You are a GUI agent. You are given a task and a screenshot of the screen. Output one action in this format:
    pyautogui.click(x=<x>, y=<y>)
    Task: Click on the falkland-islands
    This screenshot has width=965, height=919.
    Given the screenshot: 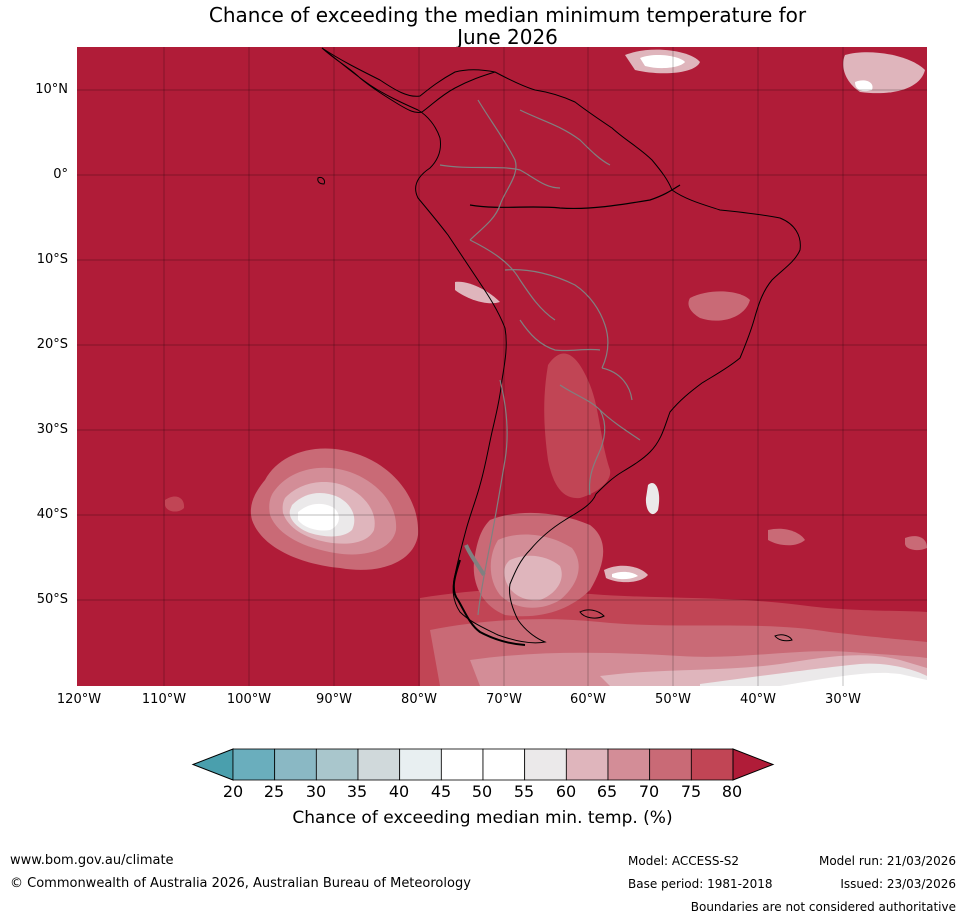 What is the action you would take?
    pyautogui.click(x=592, y=614)
    